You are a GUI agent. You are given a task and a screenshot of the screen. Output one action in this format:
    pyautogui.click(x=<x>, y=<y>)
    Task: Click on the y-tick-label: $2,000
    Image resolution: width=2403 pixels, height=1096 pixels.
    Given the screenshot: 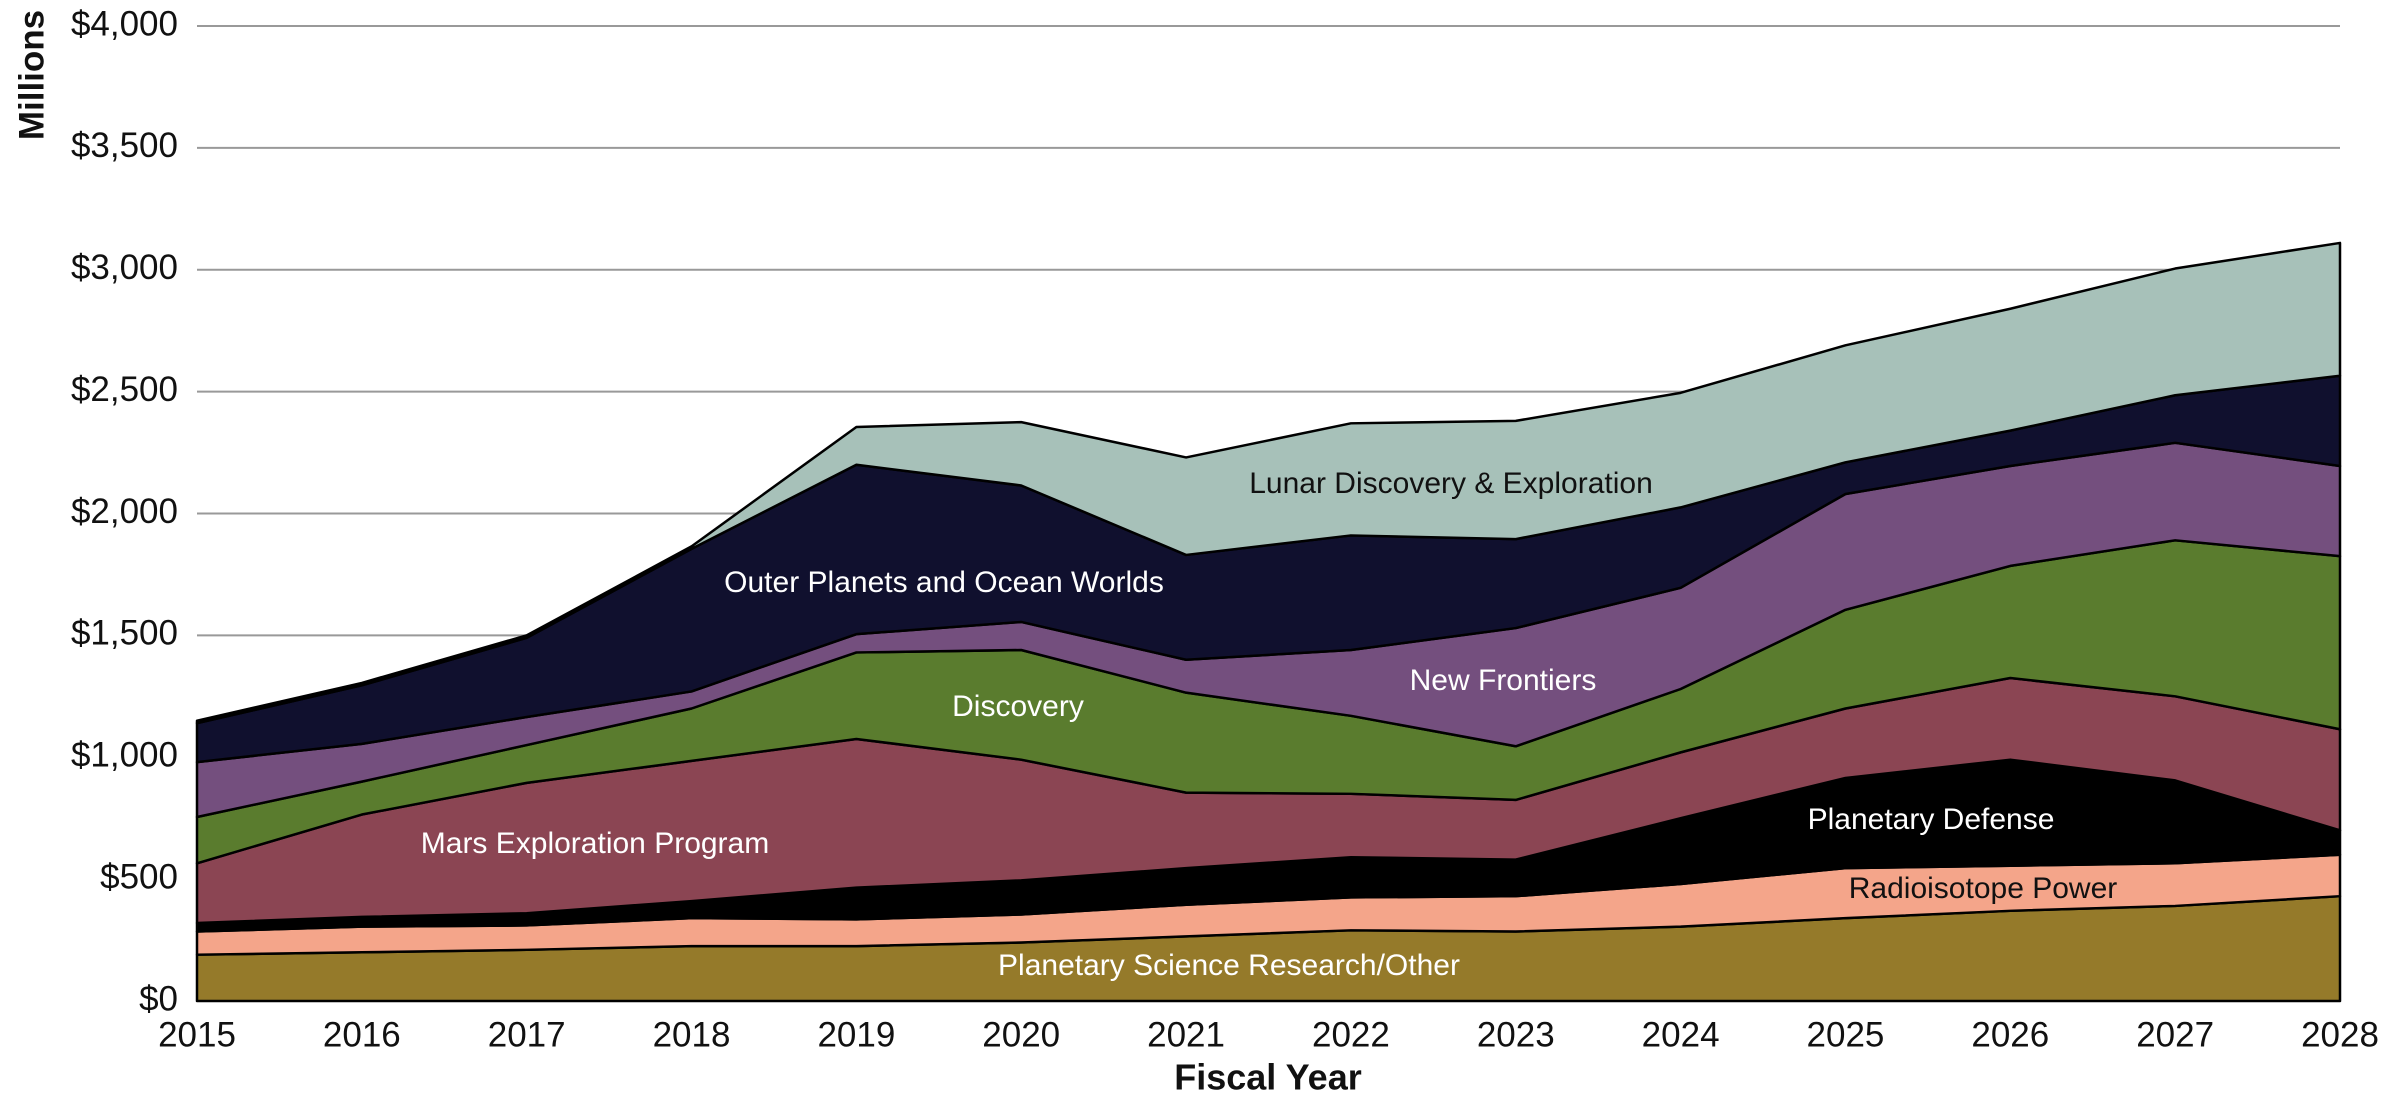 What is the action you would take?
    pyautogui.click(x=124, y=511)
    